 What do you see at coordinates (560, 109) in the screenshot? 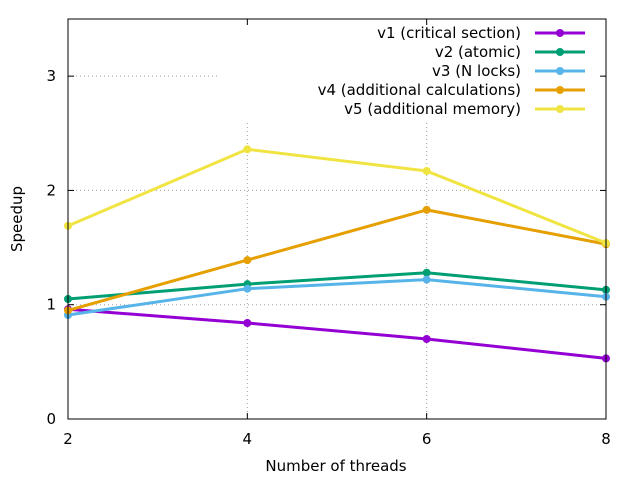
I see `legend-marker-v5` at bounding box center [560, 109].